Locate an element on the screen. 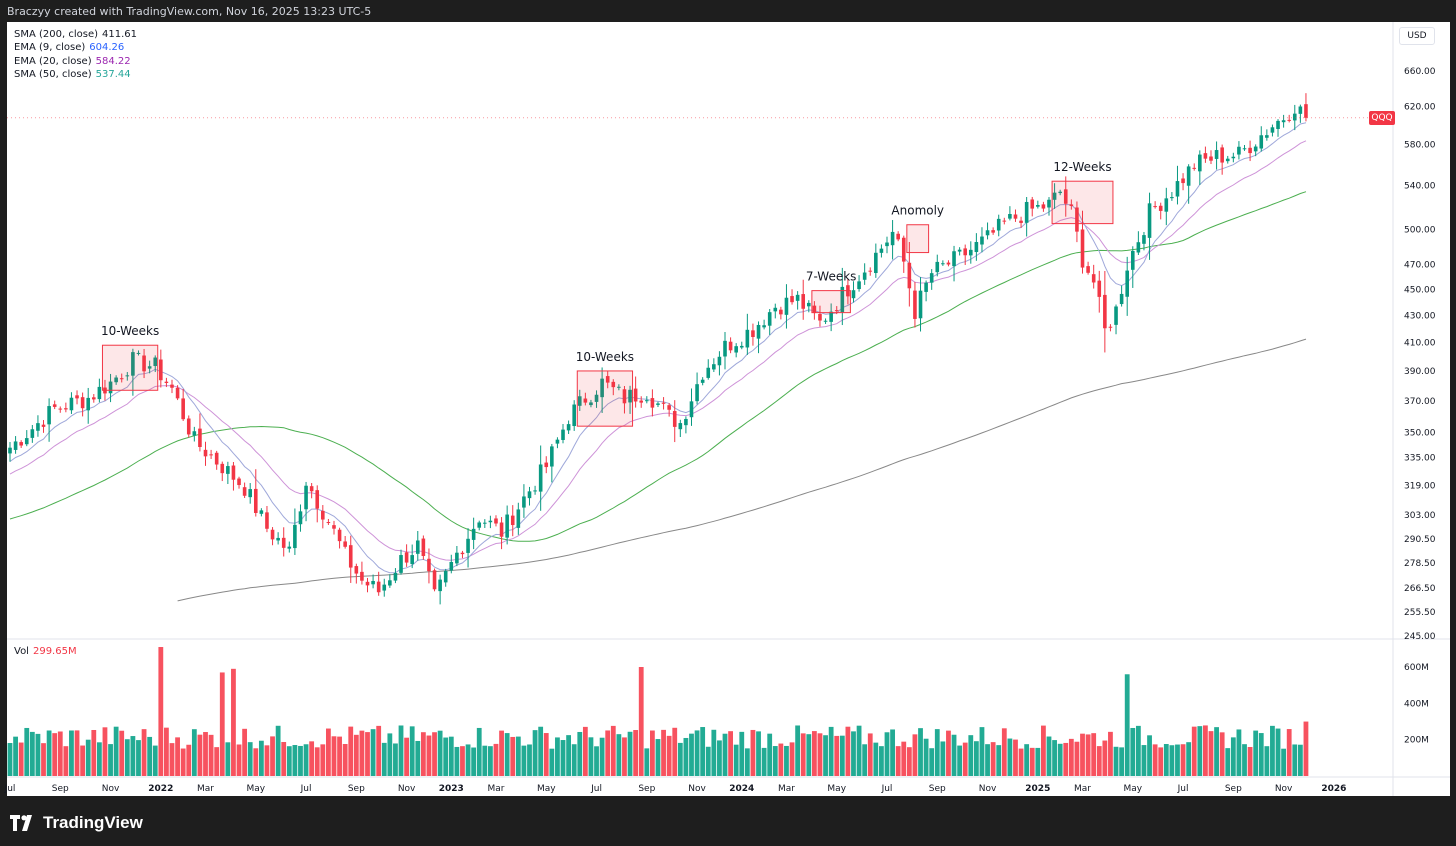  price-axis-tick: 278.50 is located at coordinates (1420, 564).